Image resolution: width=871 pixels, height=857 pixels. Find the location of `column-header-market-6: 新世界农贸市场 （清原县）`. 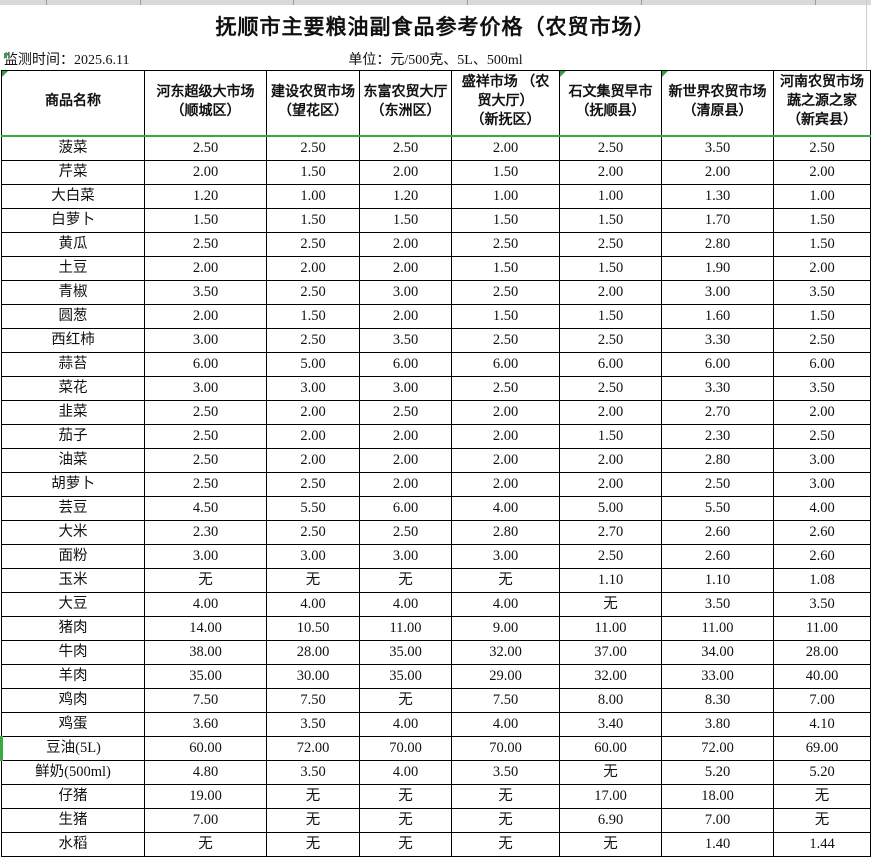

column-header-market-6: 新世界农贸市场 （清原县） is located at coordinates (717, 103).